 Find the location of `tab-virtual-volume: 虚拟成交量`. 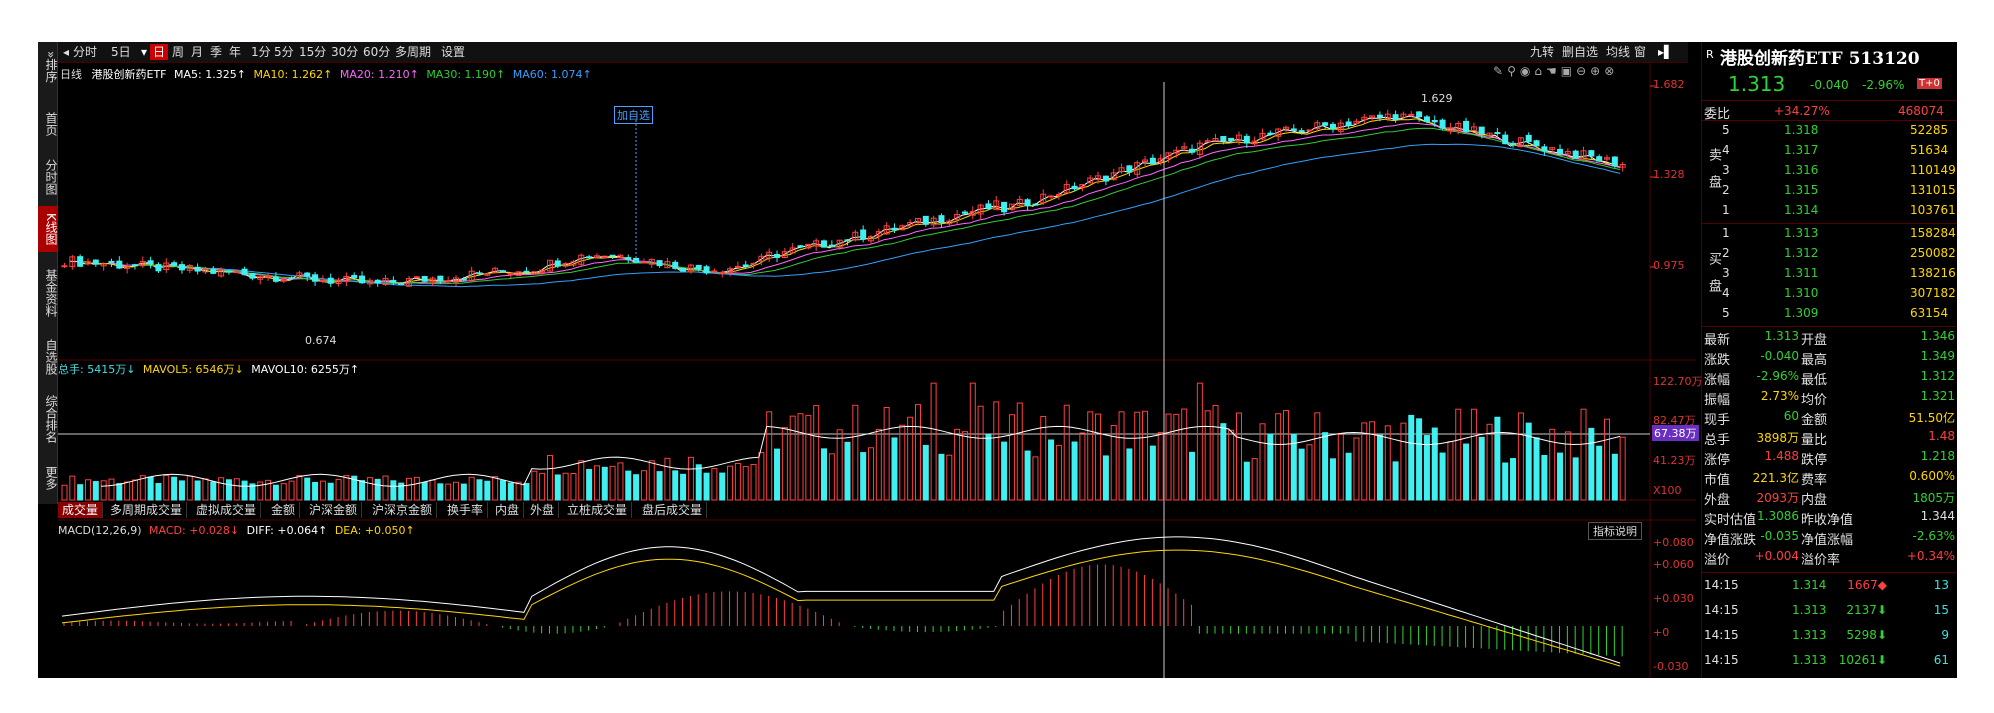

tab-virtual-volume: 虚拟成交量 is located at coordinates (227, 510).